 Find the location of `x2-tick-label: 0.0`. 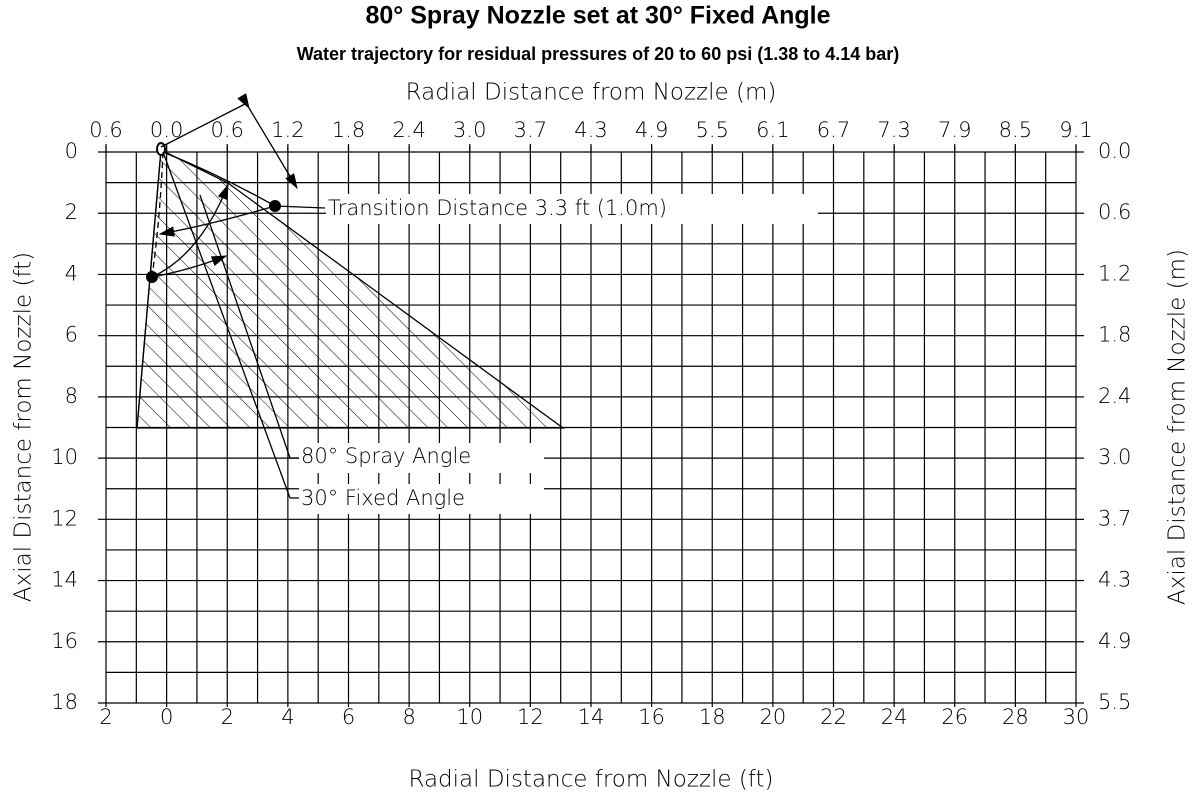

x2-tick-label: 0.0 is located at coordinates (166, 130).